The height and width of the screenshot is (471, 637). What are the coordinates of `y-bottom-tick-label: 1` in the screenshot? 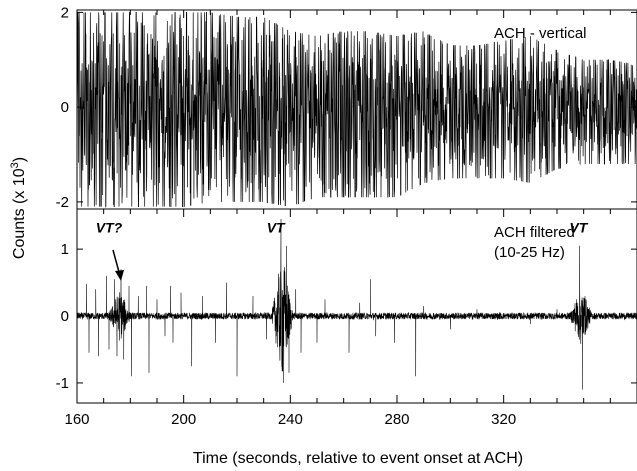 It's located at (65, 249).